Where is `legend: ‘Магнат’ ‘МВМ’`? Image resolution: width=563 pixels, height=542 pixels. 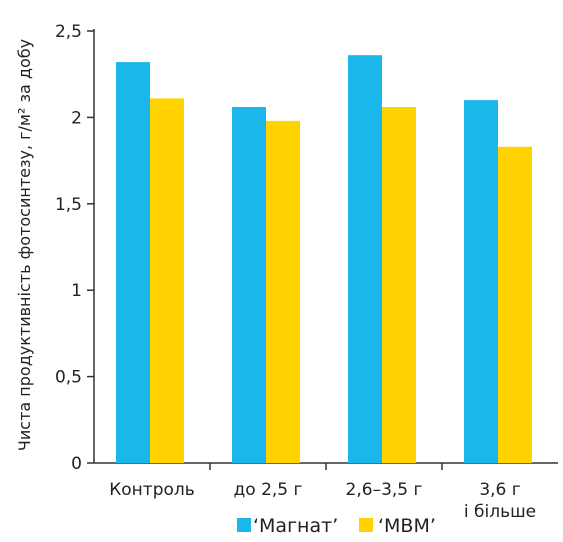
legend: ‘Магнат’ ‘МВМ’ is located at coordinates (336, 526).